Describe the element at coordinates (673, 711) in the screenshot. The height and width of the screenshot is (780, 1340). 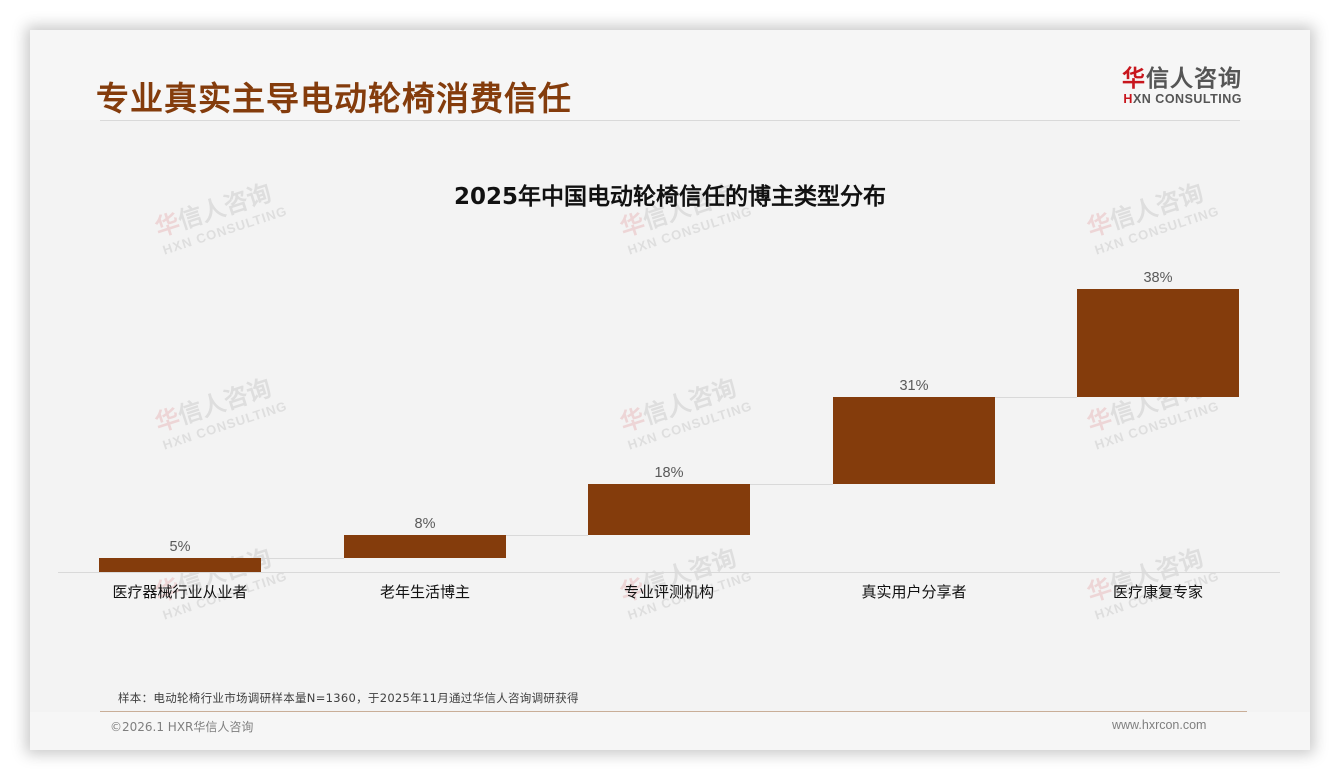
I see `footer-divider` at that location.